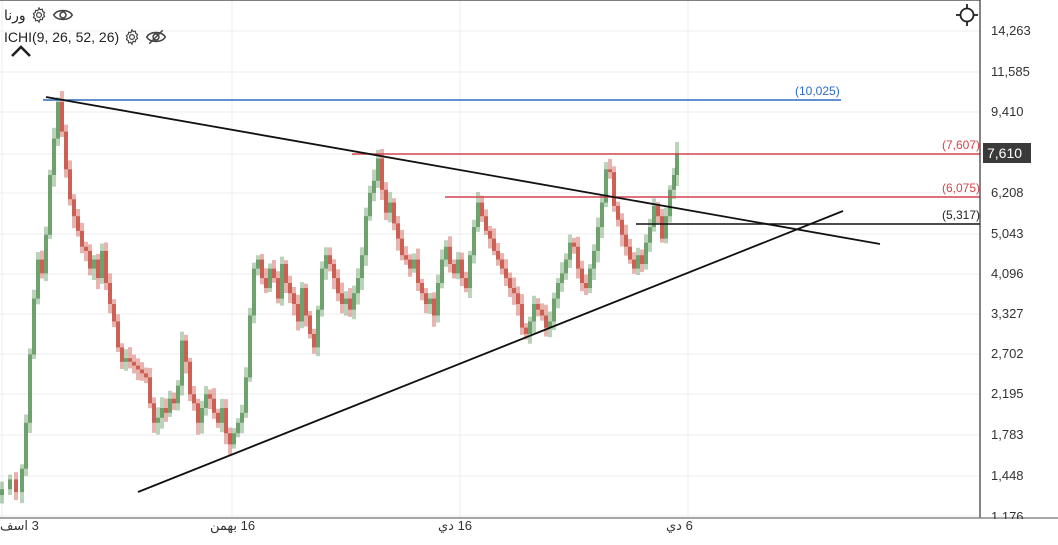 This screenshot has width=1058, height=545. What do you see at coordinates (967, 15) in the screenshot?
I see `crosshair-icon` at bounding box center [967, 15].